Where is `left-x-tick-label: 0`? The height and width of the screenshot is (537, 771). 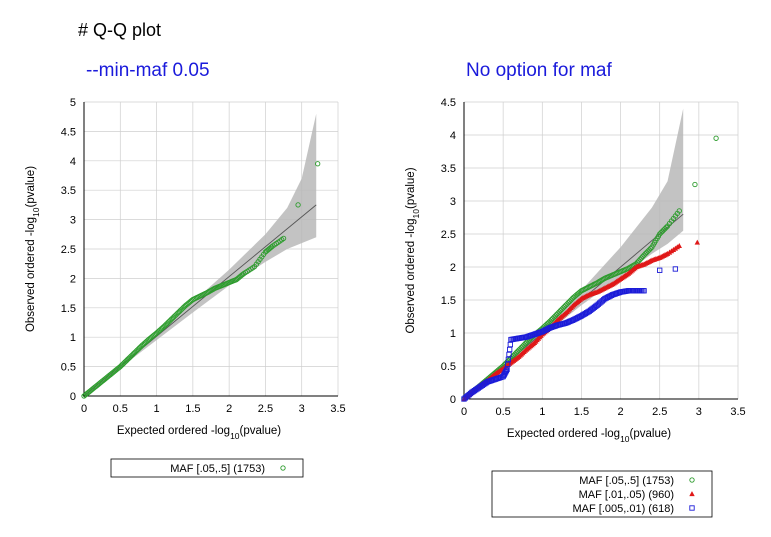
left-x-tick-label: 0 is located at coordinates (84, 409).